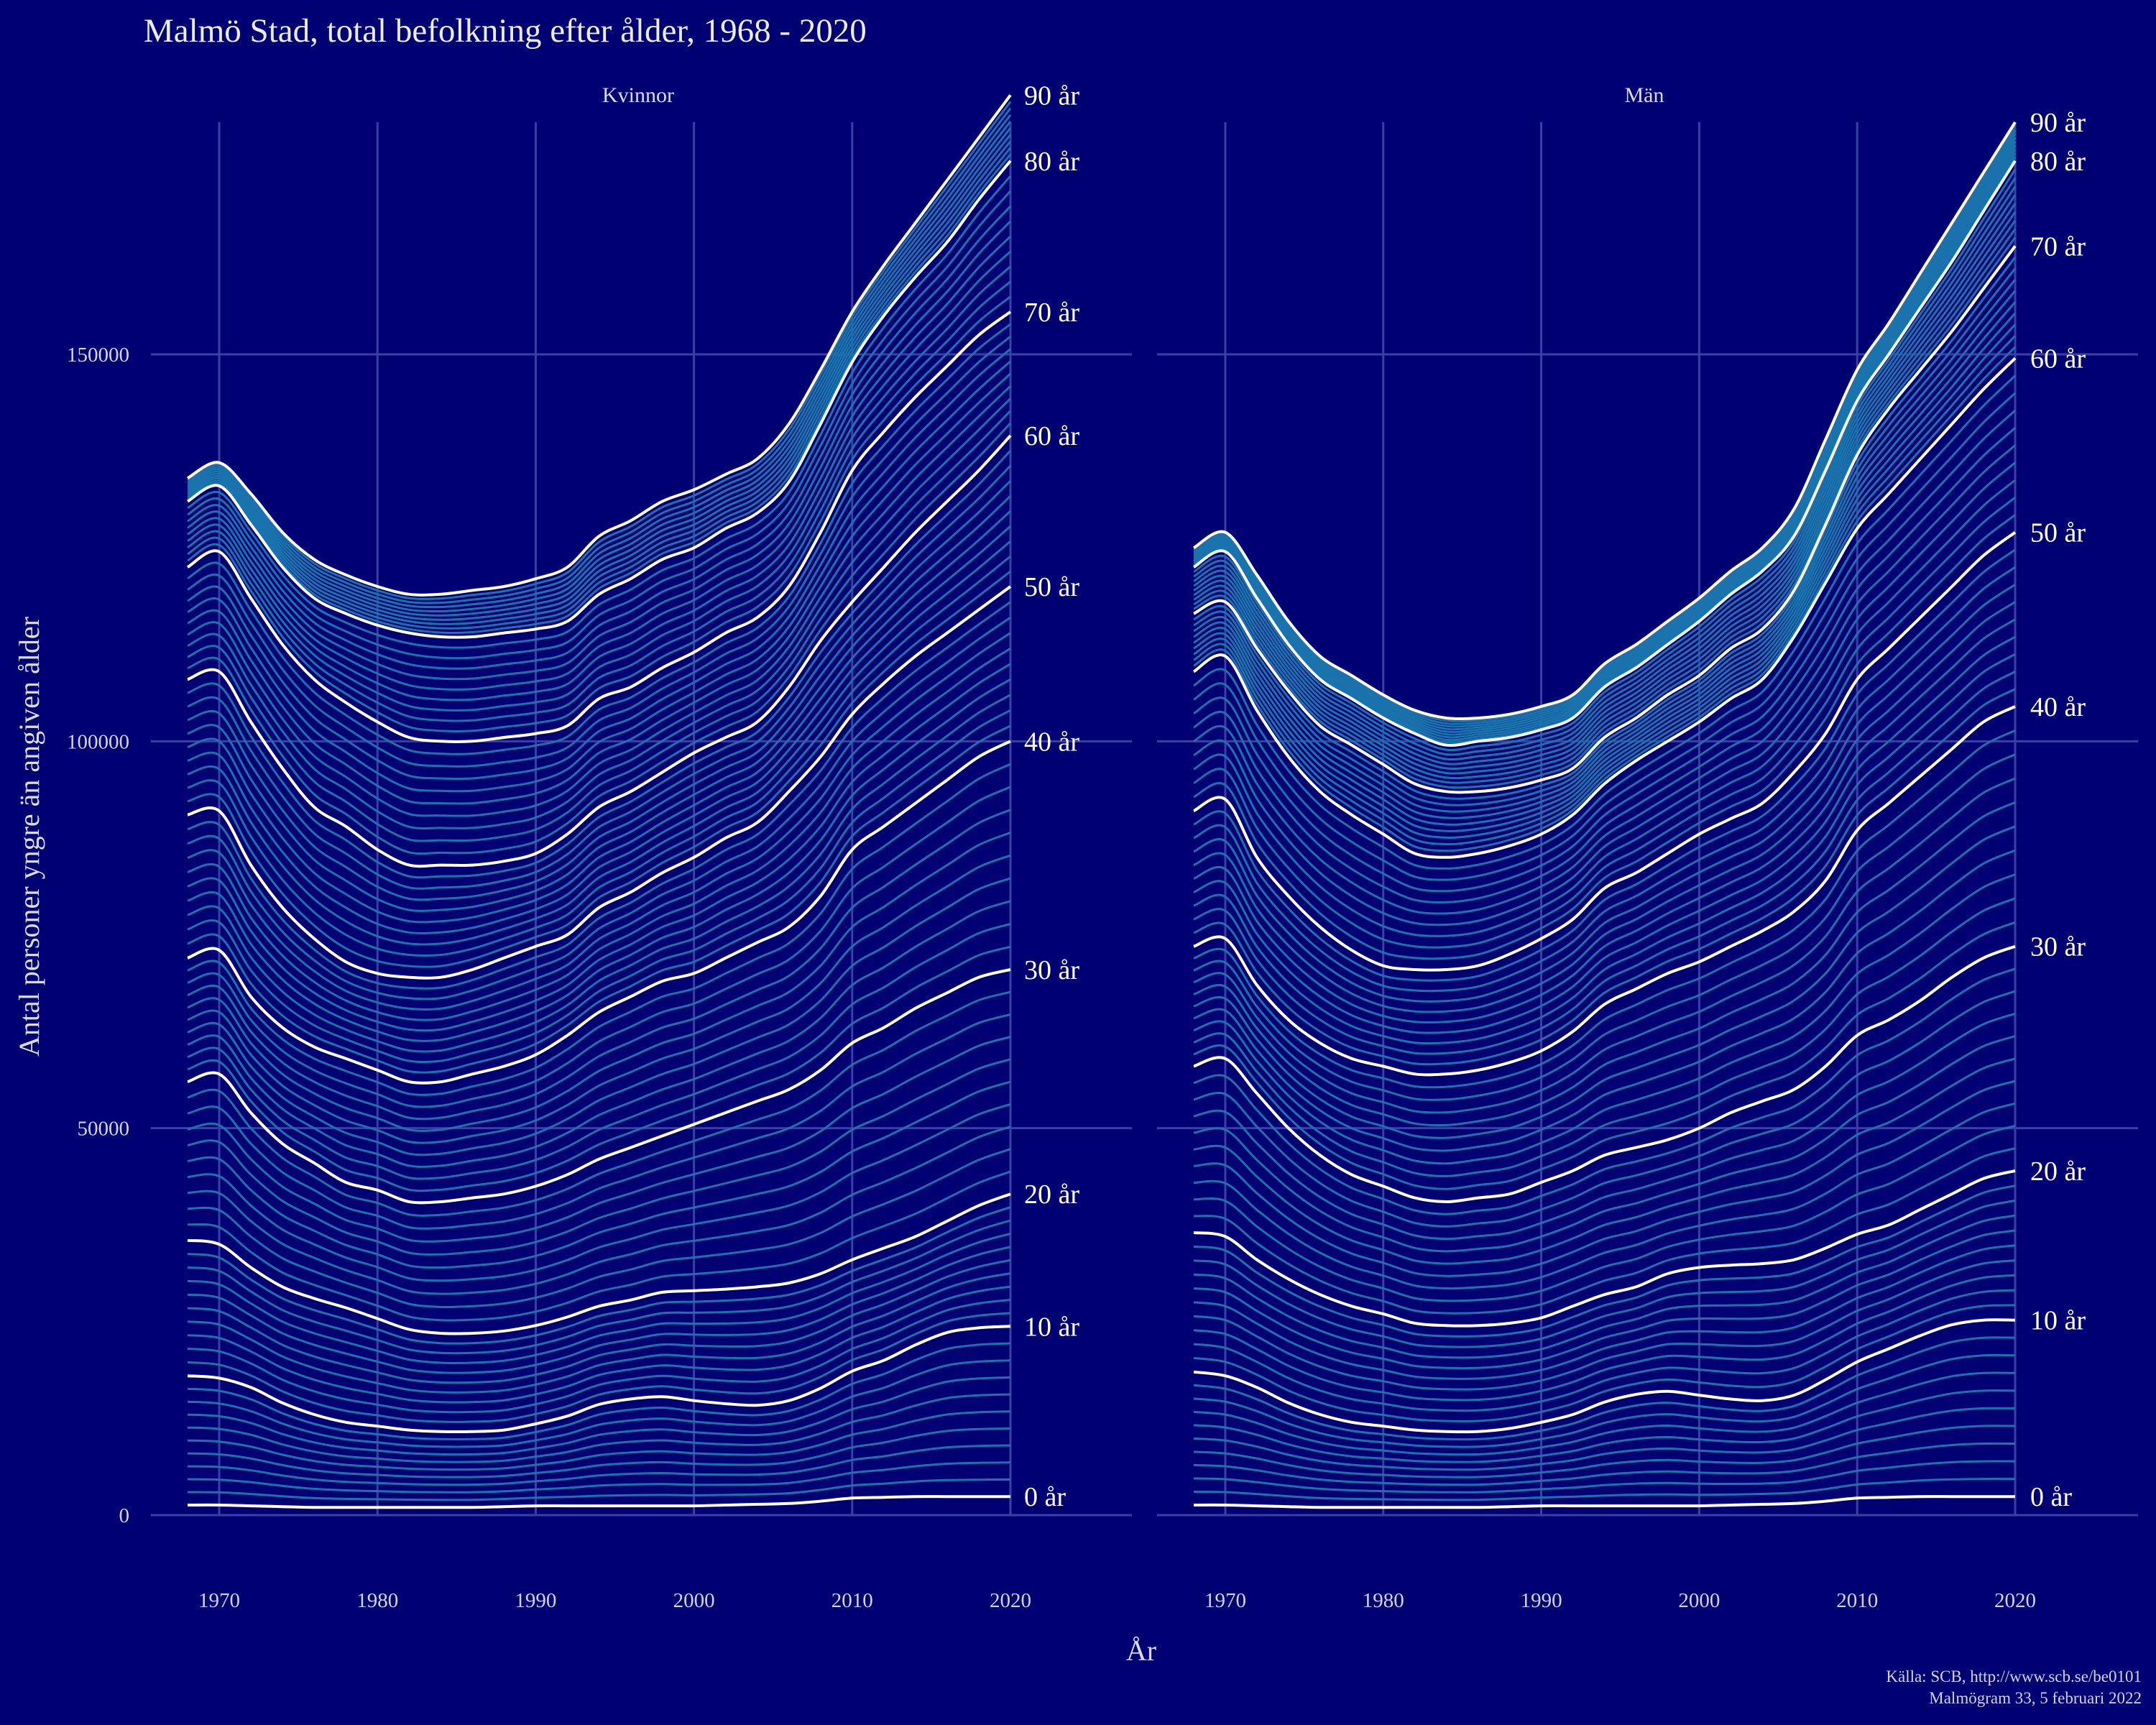  What do you see at coordinates (1051, 742) in the screenshot?
I see `age-label: 40 år` at bounding box center [1051, 742].